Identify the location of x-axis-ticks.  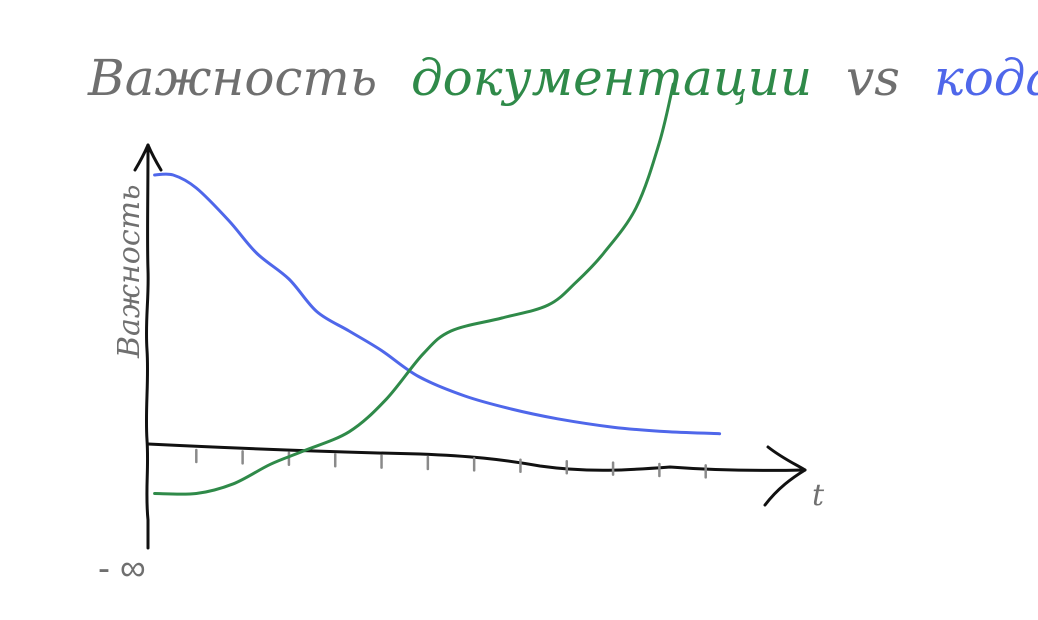
(451, 463).